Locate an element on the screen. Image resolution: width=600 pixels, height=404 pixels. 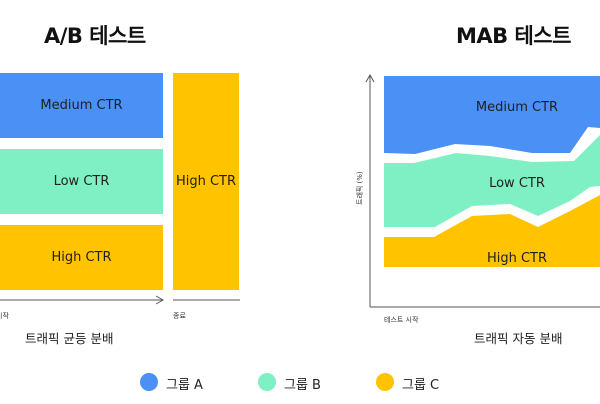
mab-region-b is located at coordinates (492, 181).